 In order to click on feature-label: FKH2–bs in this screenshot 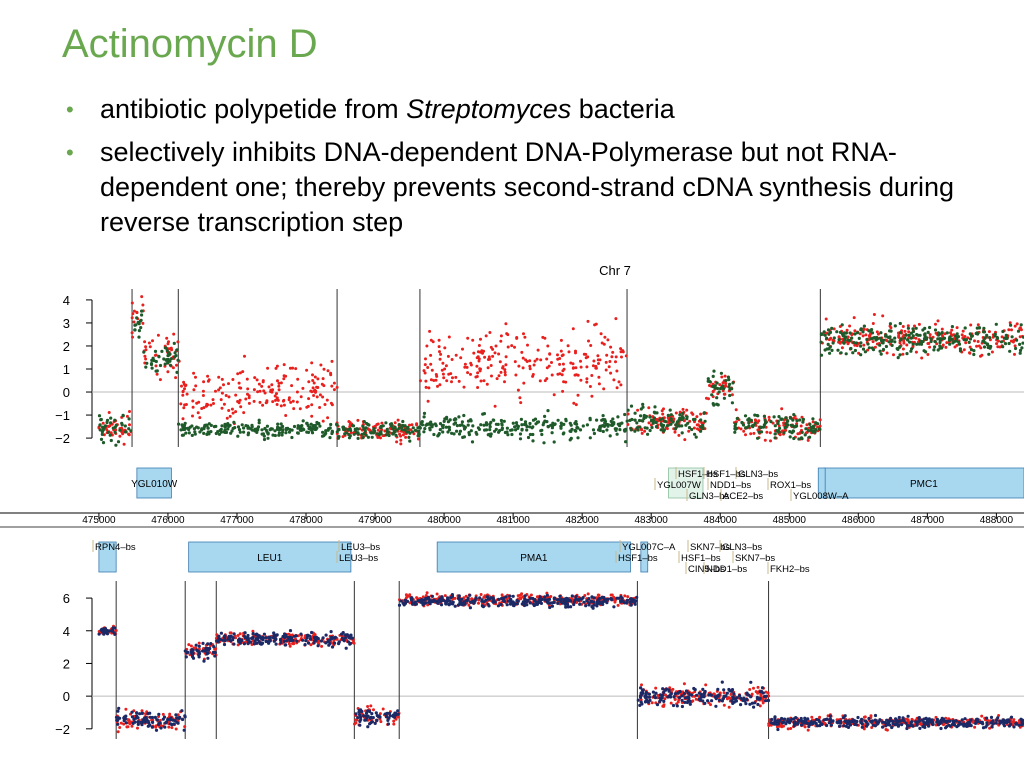, I will do `click(790, 569)`.